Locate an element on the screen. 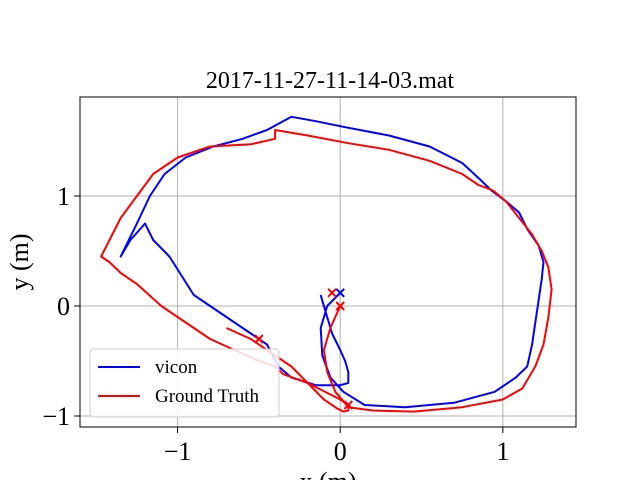 The height and width of the screenshot is (480, 640). x-tick-label: 0 is located at coordinates (340, 451).